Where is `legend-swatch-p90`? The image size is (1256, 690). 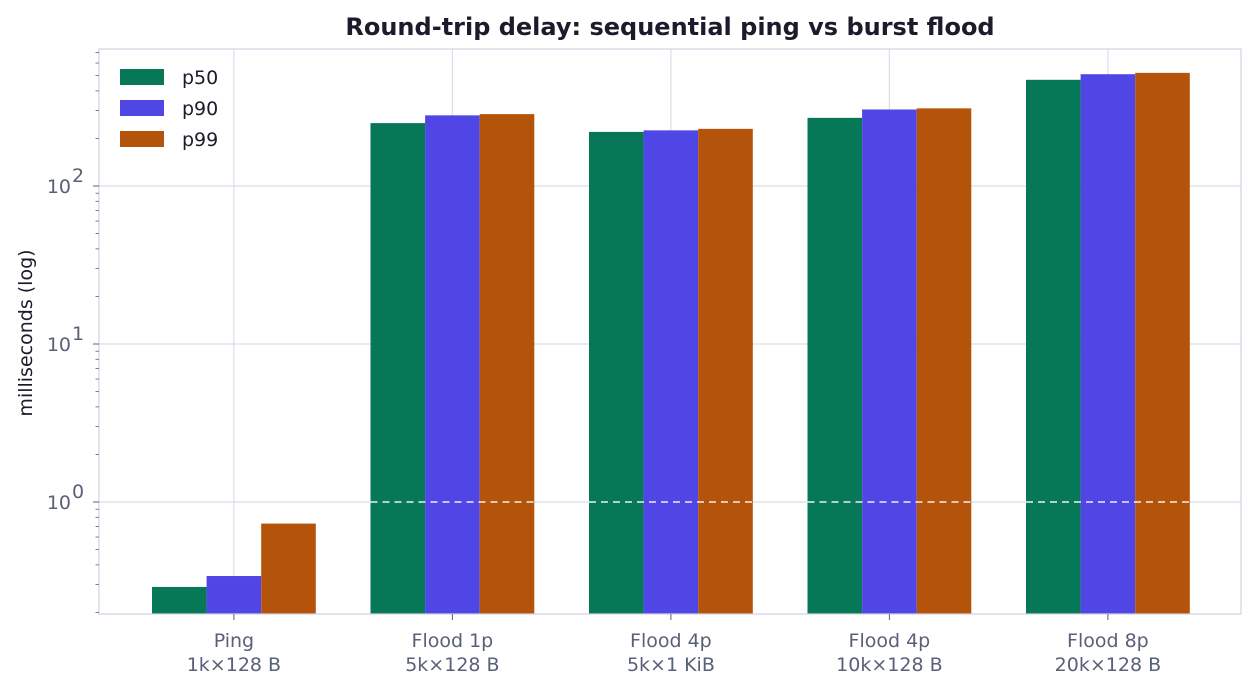 legend-swatch-p90 is located at coordinates (142, 108).